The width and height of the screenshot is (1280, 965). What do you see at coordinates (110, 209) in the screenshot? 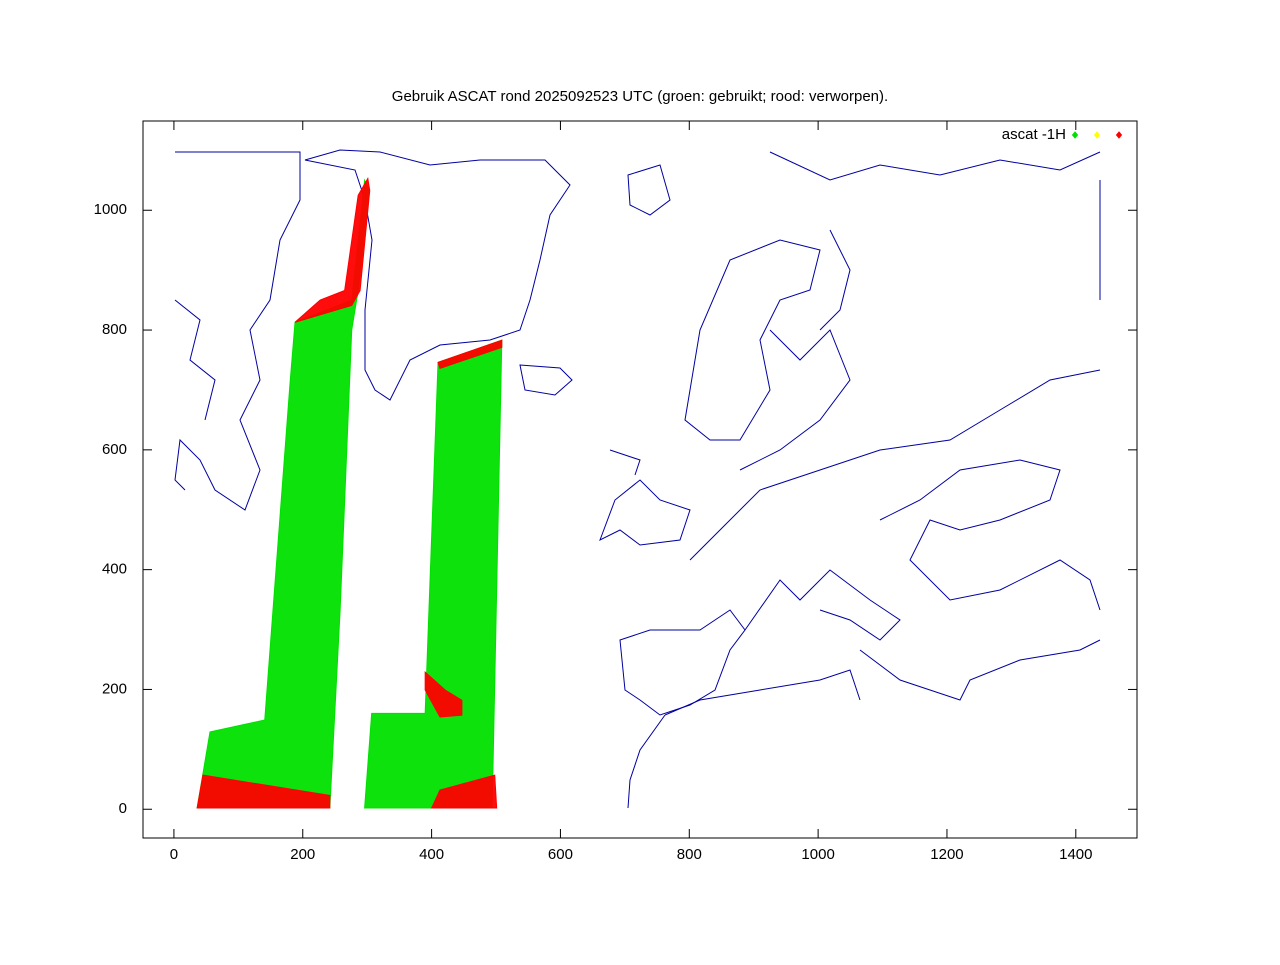
I see `y-tick-label: 1000` at bounding box center [110, 209].